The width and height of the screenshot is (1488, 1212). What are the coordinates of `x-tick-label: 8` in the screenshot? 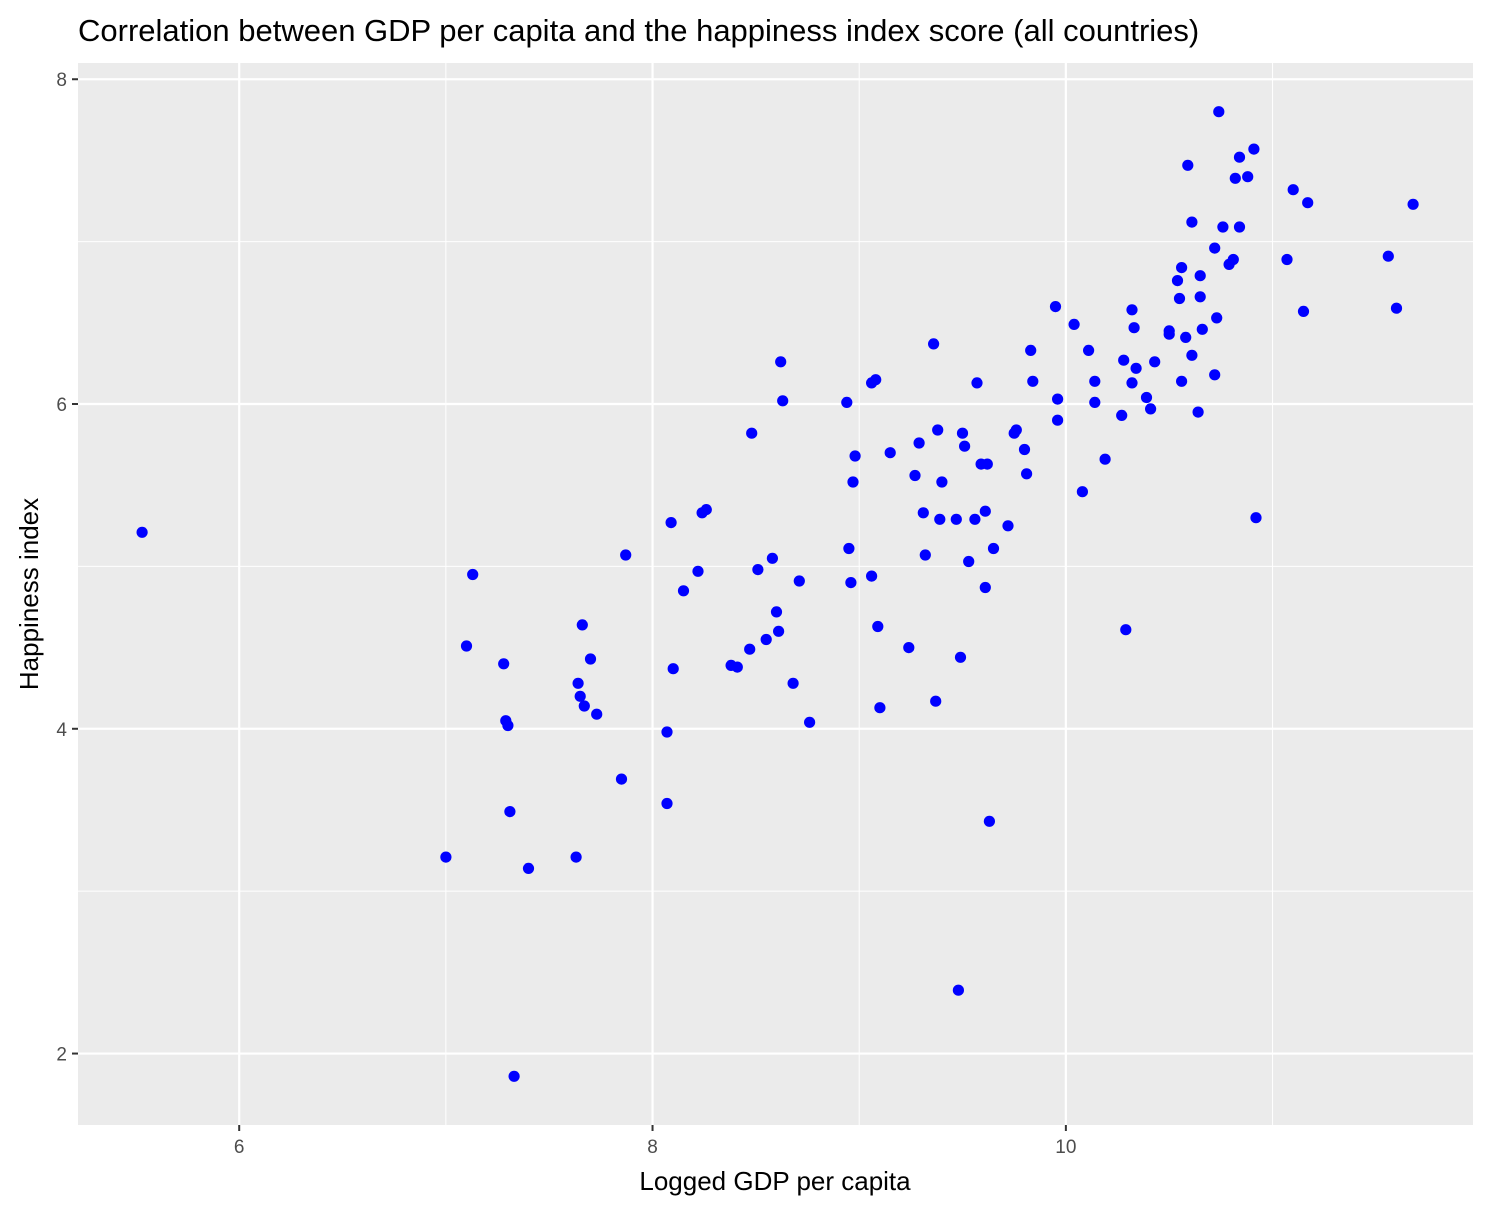 It's located at (652, 1147).